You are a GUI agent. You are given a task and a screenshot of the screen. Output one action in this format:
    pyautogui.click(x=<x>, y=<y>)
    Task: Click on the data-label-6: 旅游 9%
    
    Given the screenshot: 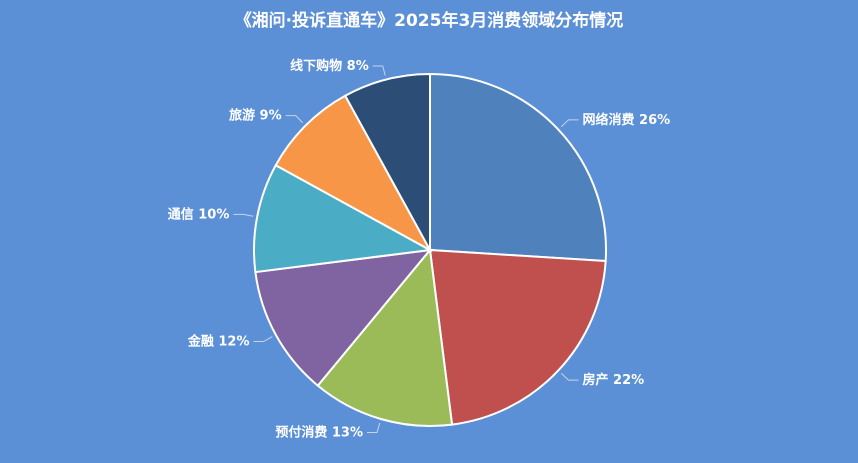 What is the action you would take?
    pyautogui.click(x=255, y=116)
    